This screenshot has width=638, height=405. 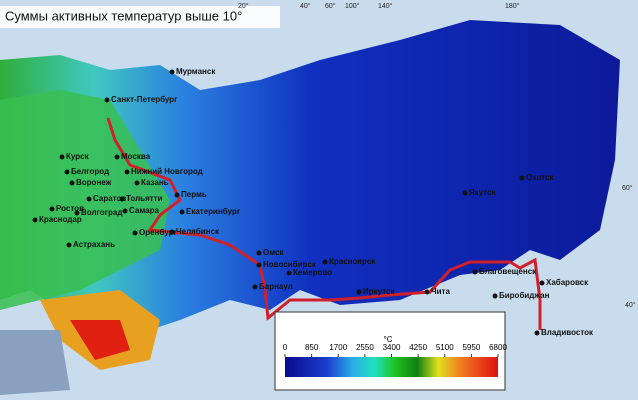 What do you see at coordinates (312, 347) in the screenshot?
I see `tick-label: 850` at bounding box center [312, 347].